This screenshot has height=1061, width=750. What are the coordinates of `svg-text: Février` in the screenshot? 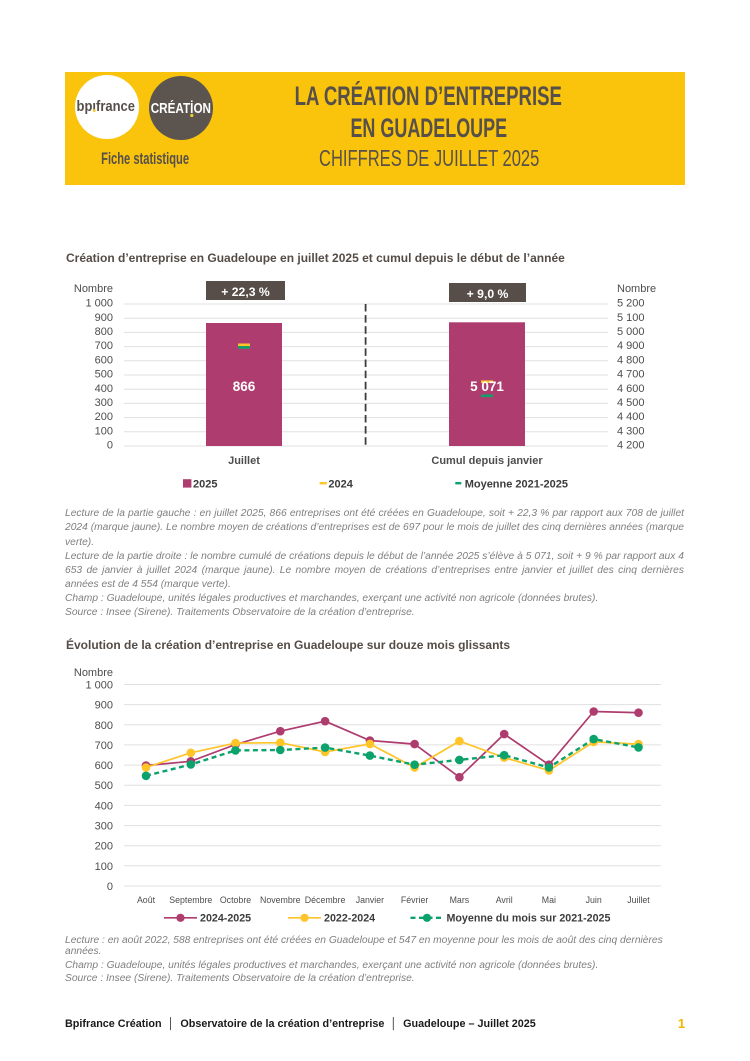 It's located at (414, 900).